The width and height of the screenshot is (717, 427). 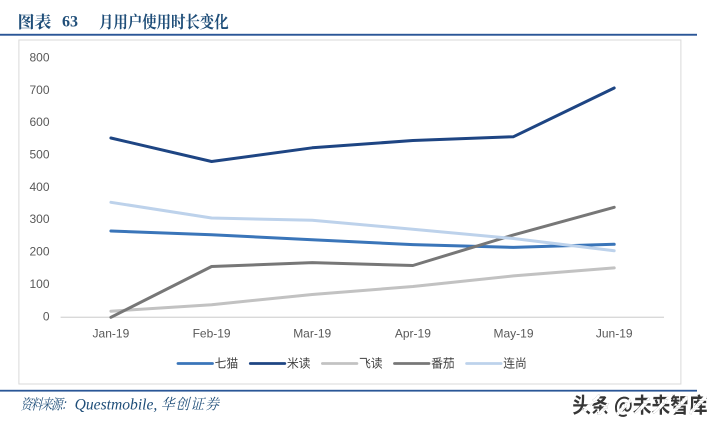 I want to click on svg-text: 100, so click(x=39, y=284).